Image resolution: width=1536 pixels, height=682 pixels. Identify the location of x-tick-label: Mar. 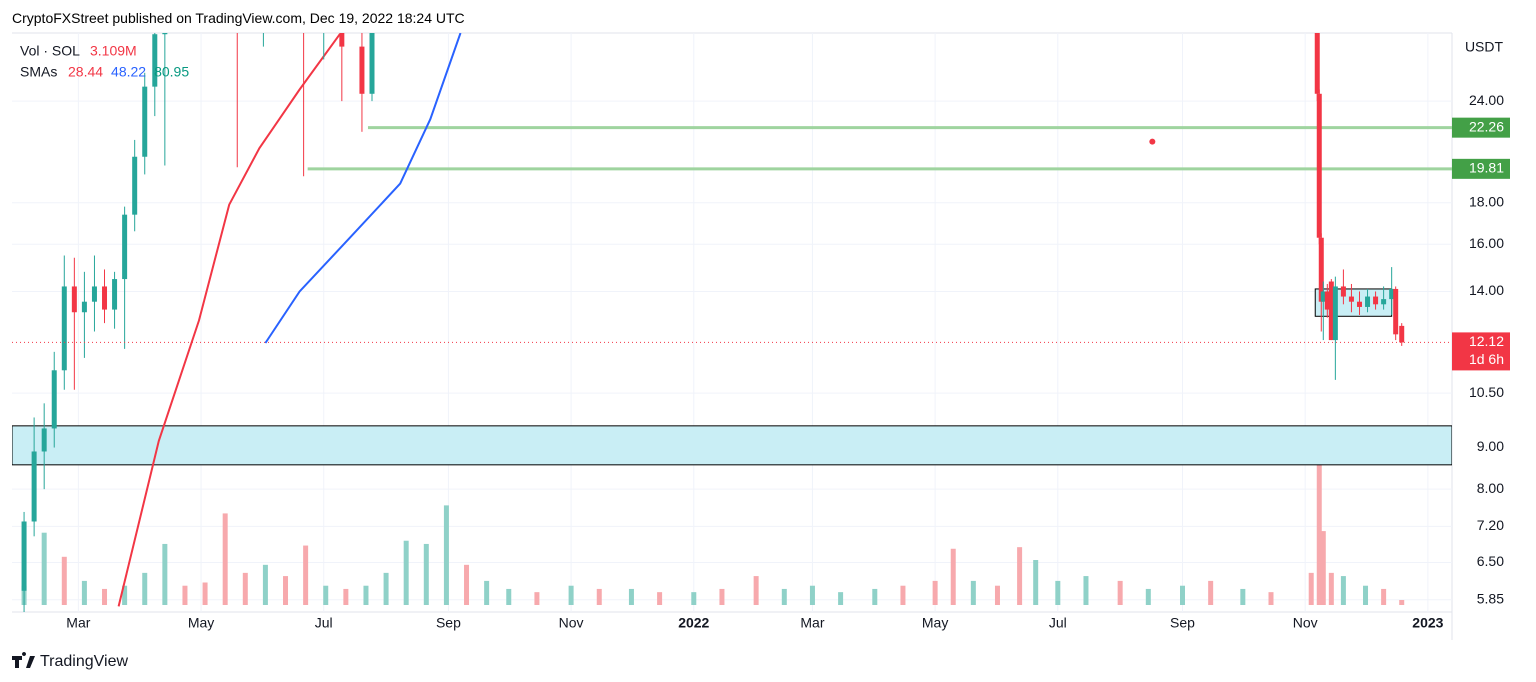
(78, 623).